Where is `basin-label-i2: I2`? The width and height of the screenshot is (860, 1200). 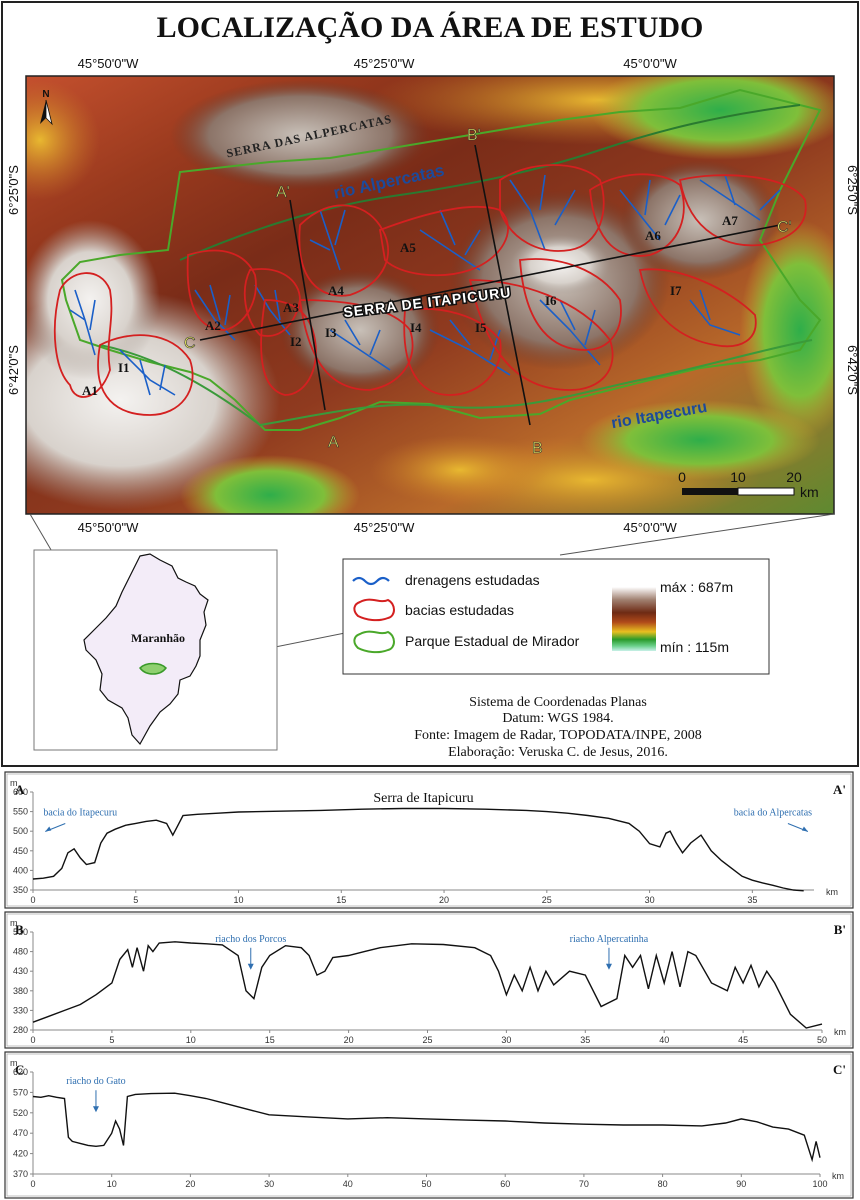 basin-label-i2: I2 is located at coordinates (296, 341).